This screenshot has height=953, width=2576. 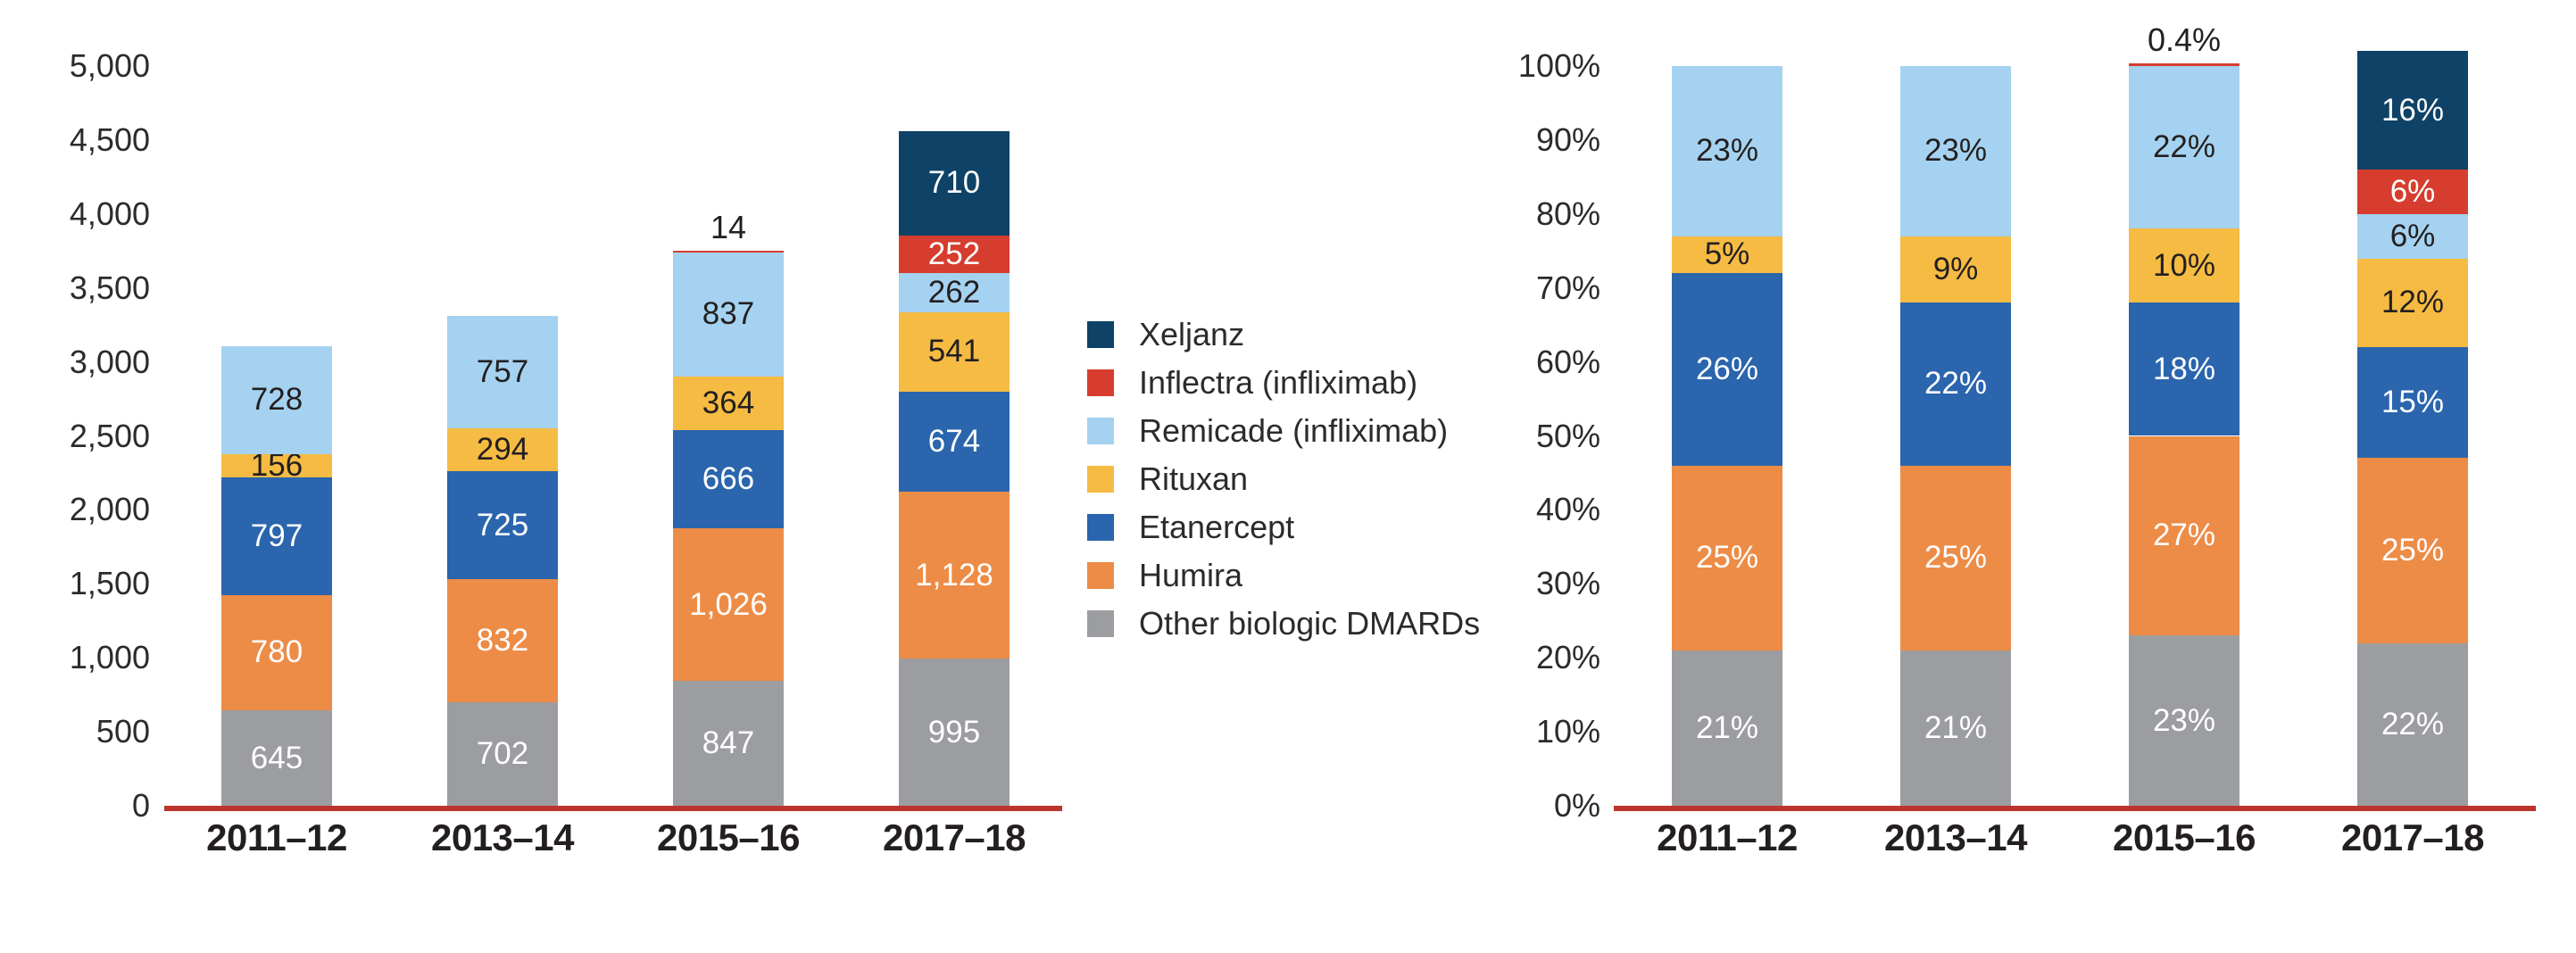 I want to click on y-tick-label: 40%, so click(x=1568, y=509).